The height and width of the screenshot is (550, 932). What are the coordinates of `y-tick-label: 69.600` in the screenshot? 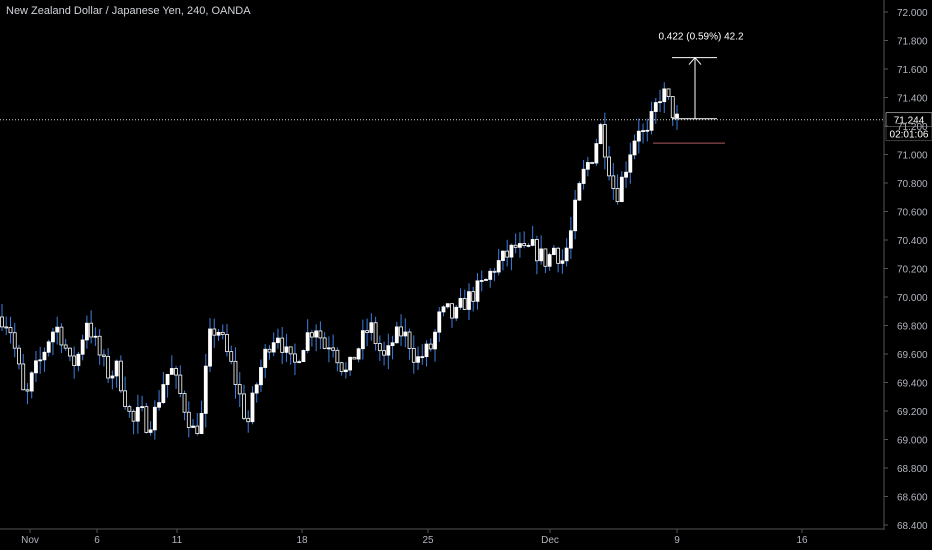 It's located at (912, 355).